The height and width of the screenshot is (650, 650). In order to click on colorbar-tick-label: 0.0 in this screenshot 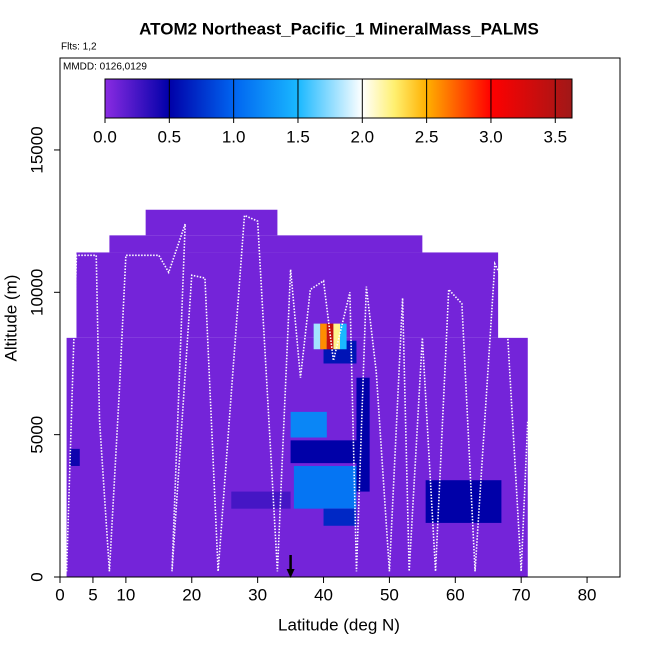, I will do `click(105, 136)`.